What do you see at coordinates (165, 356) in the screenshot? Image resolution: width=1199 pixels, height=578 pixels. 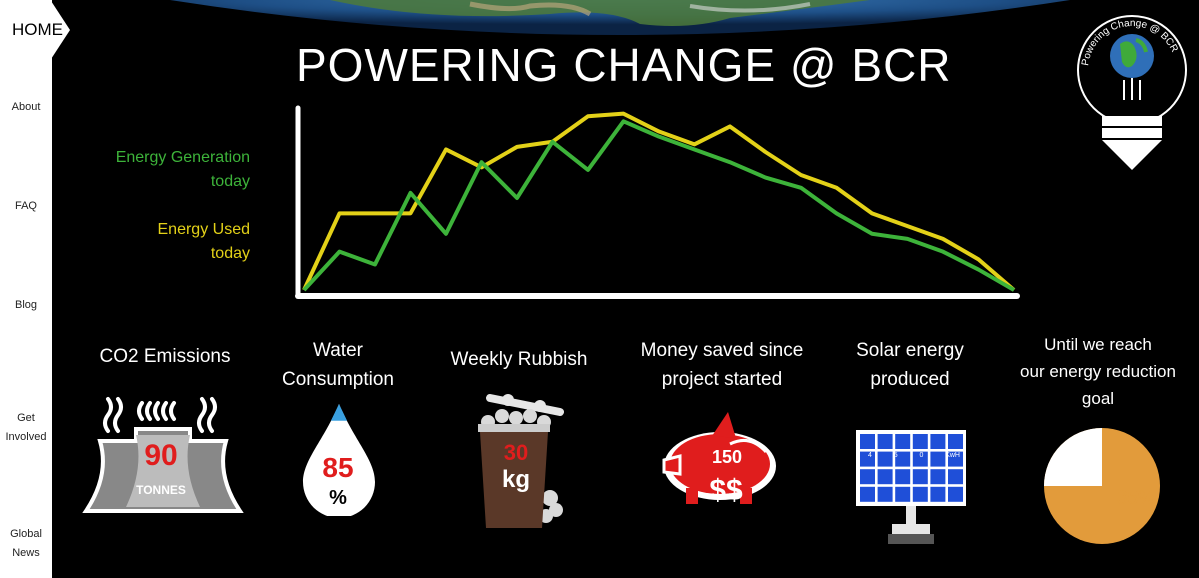 I see `co2-label: CO2 Emissions` at bounding box center [165, 356].